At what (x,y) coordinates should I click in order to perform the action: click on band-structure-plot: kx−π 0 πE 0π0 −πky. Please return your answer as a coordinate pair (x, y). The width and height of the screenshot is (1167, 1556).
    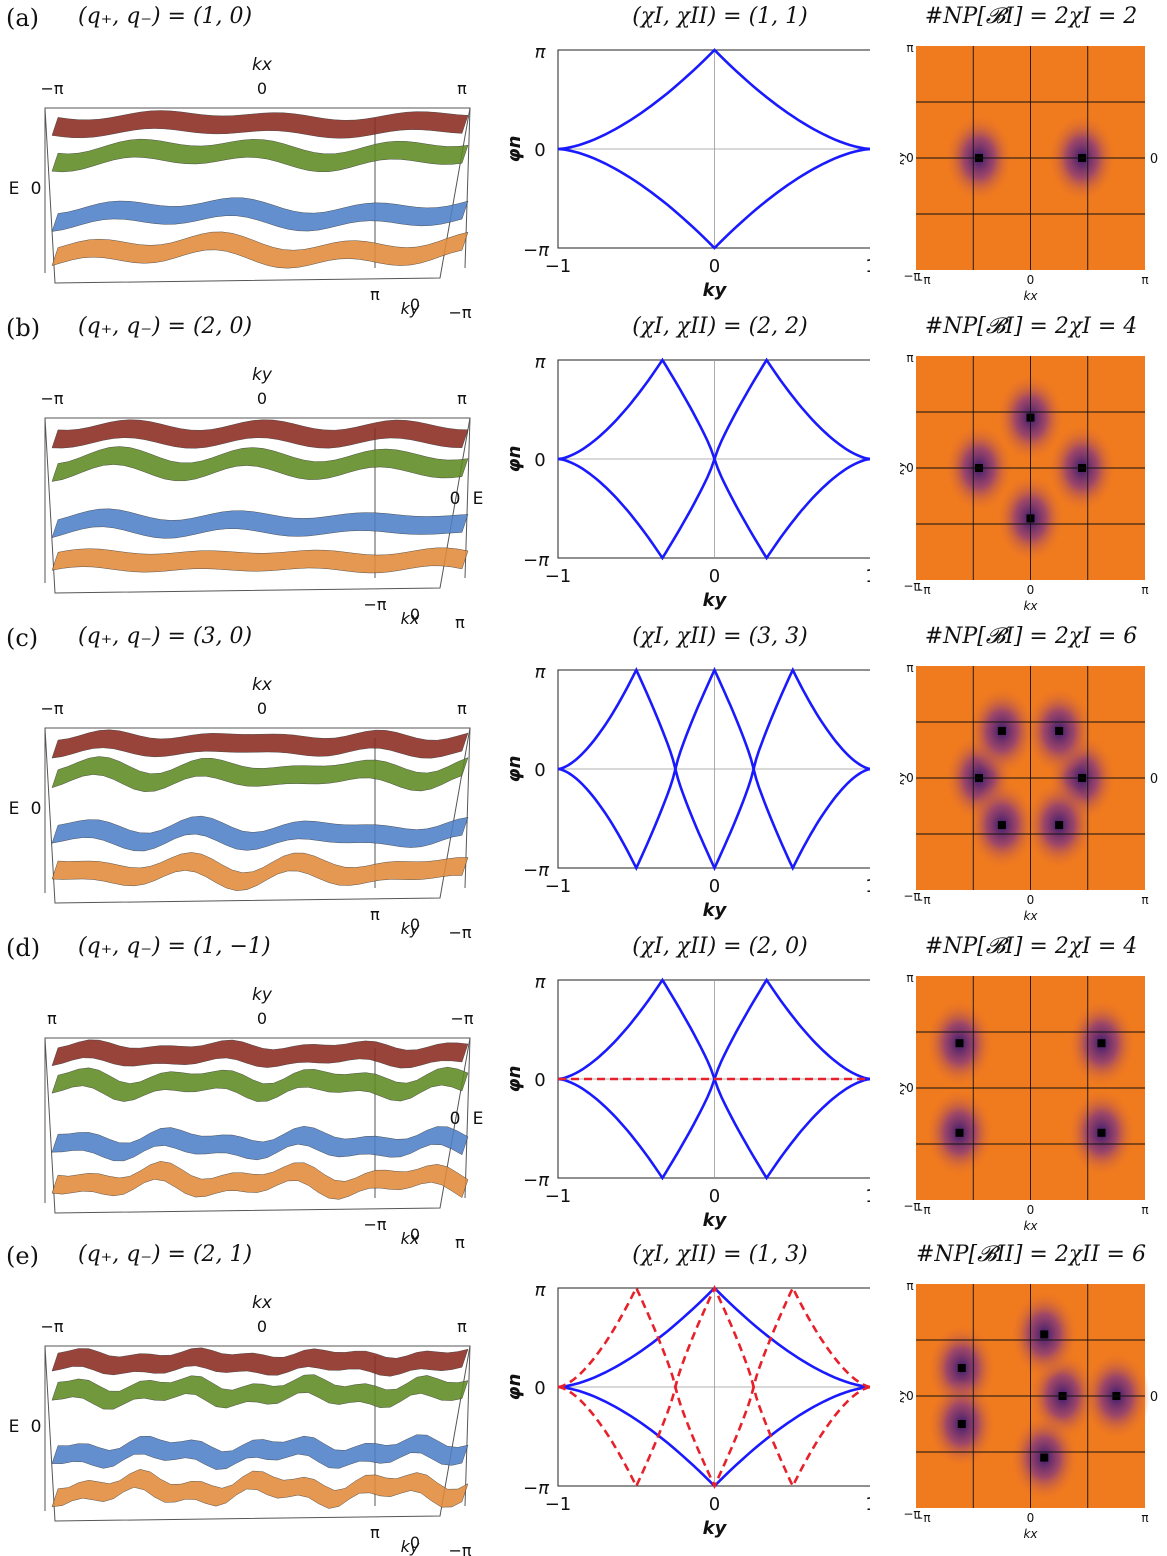
    Looking at the image, I should click on (240, 1424).